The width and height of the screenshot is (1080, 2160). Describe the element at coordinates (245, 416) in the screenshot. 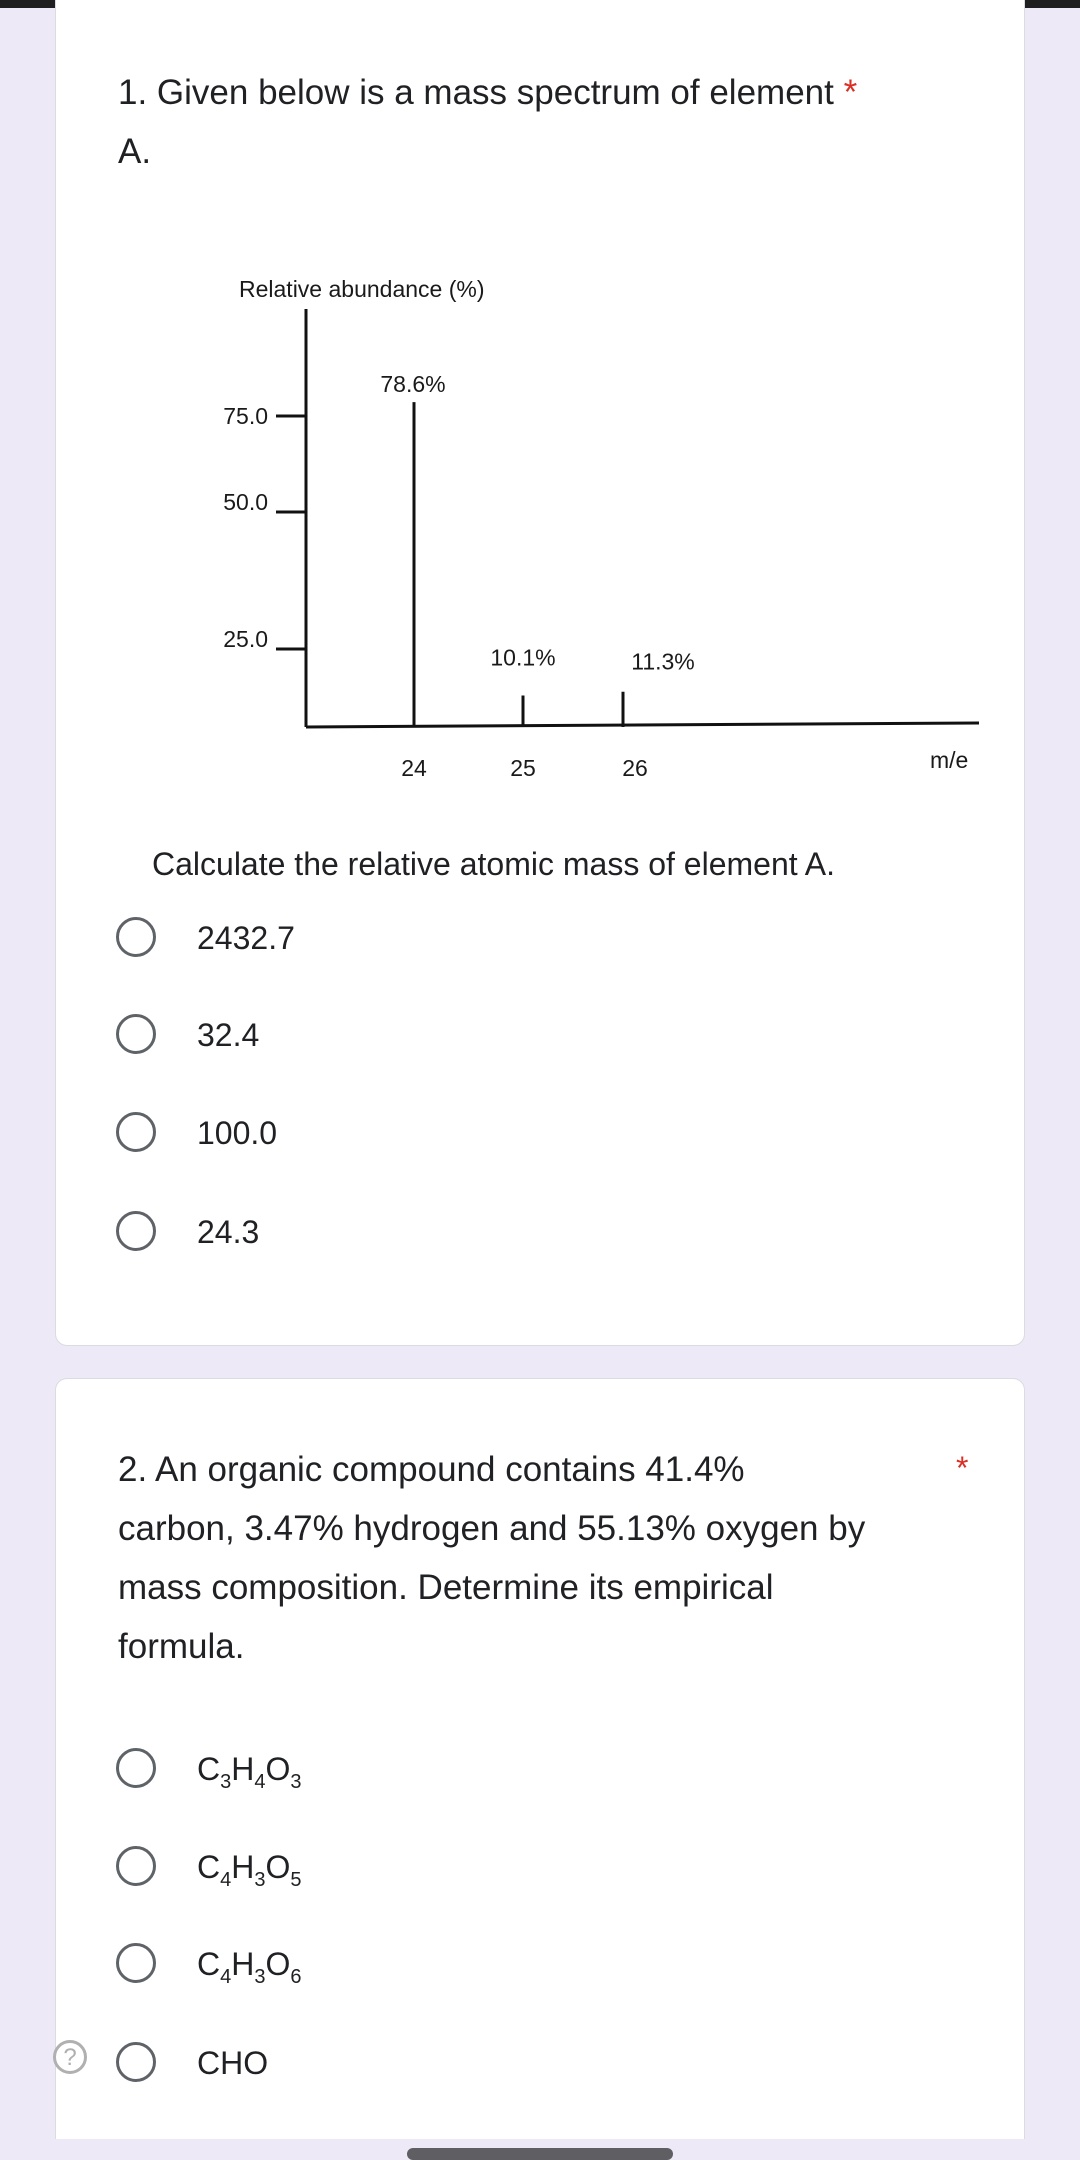

I see `y-tick-label: 75.0` at that location.